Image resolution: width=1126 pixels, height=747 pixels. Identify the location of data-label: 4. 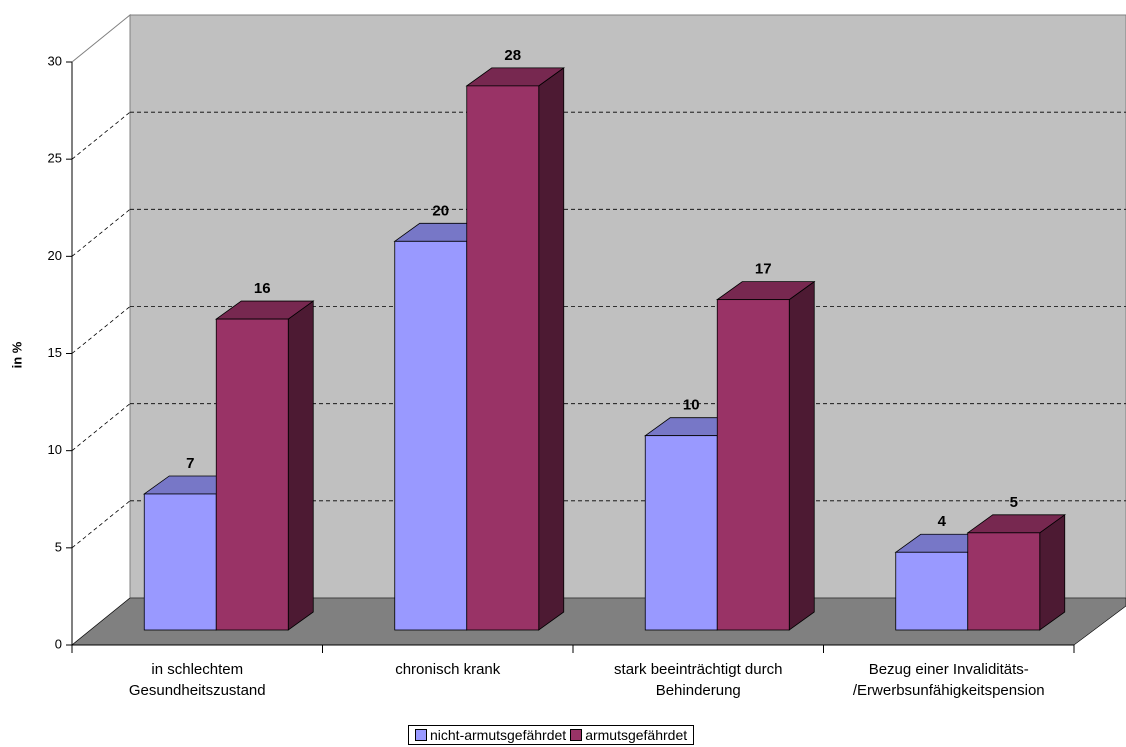
(942, 521).